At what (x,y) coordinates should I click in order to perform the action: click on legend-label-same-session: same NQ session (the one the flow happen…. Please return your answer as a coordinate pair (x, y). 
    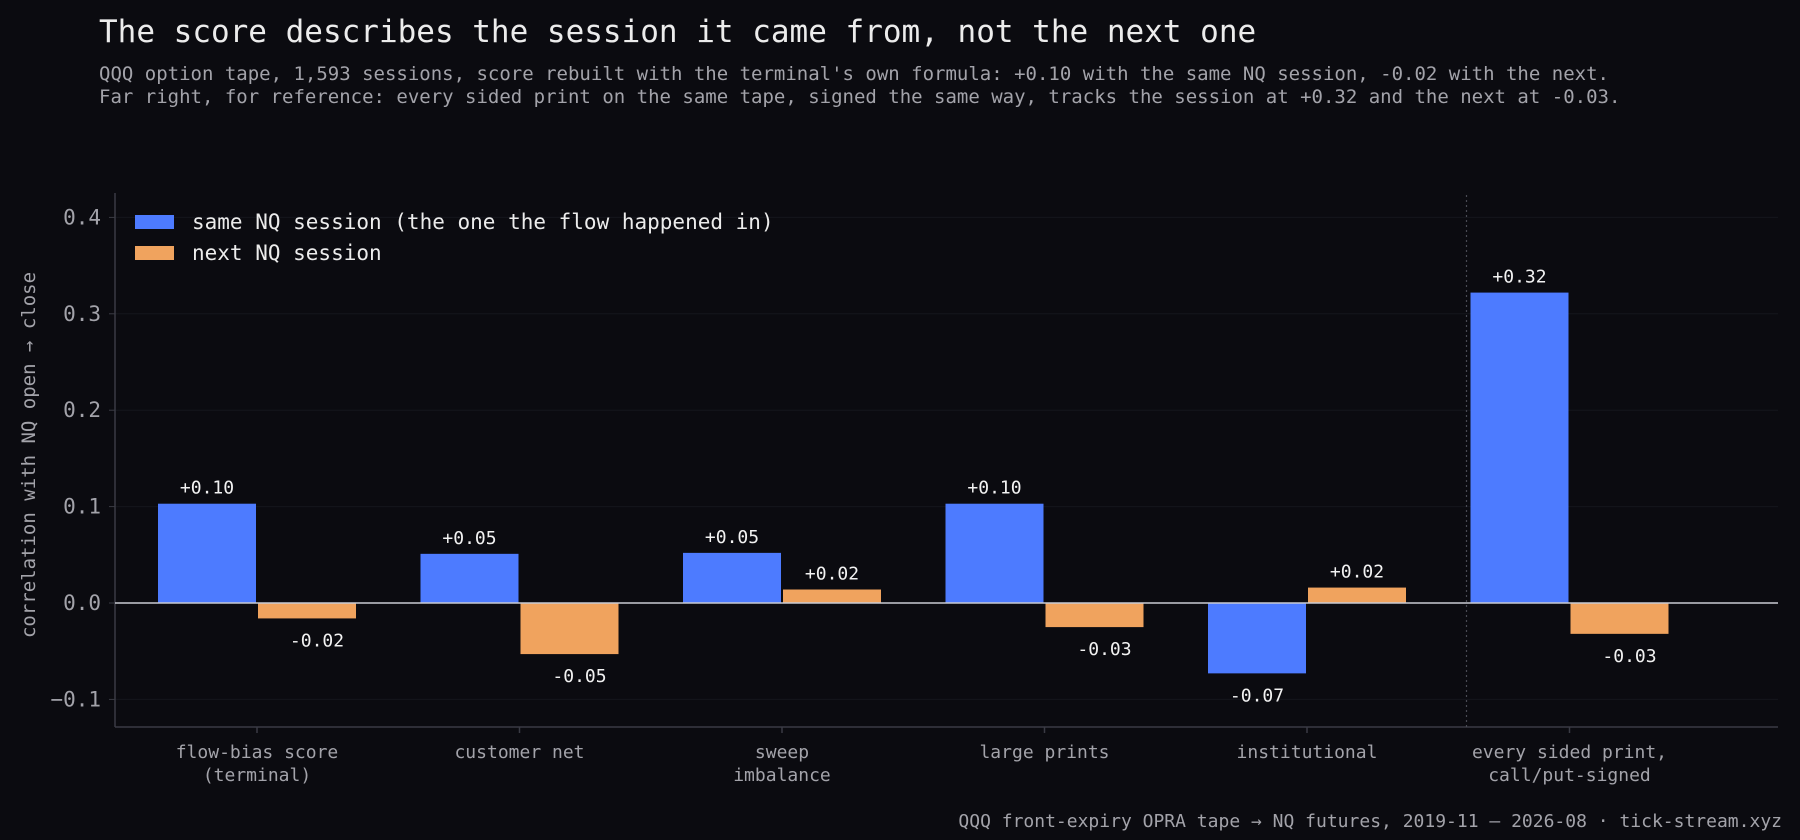
    Looking at the image, I should click on (483, 222).